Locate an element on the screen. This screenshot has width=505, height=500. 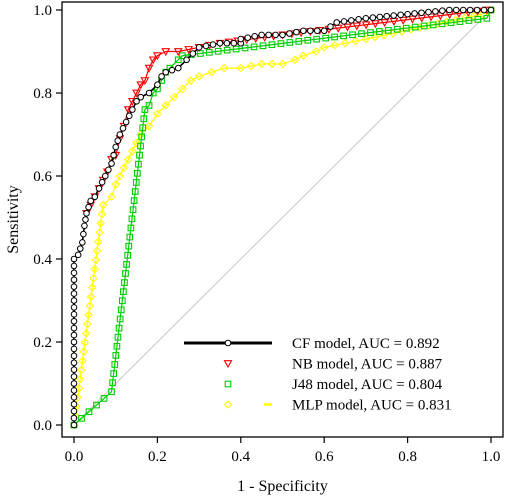
x-tick-label: 0.8 is located at coordinates (407, 457).